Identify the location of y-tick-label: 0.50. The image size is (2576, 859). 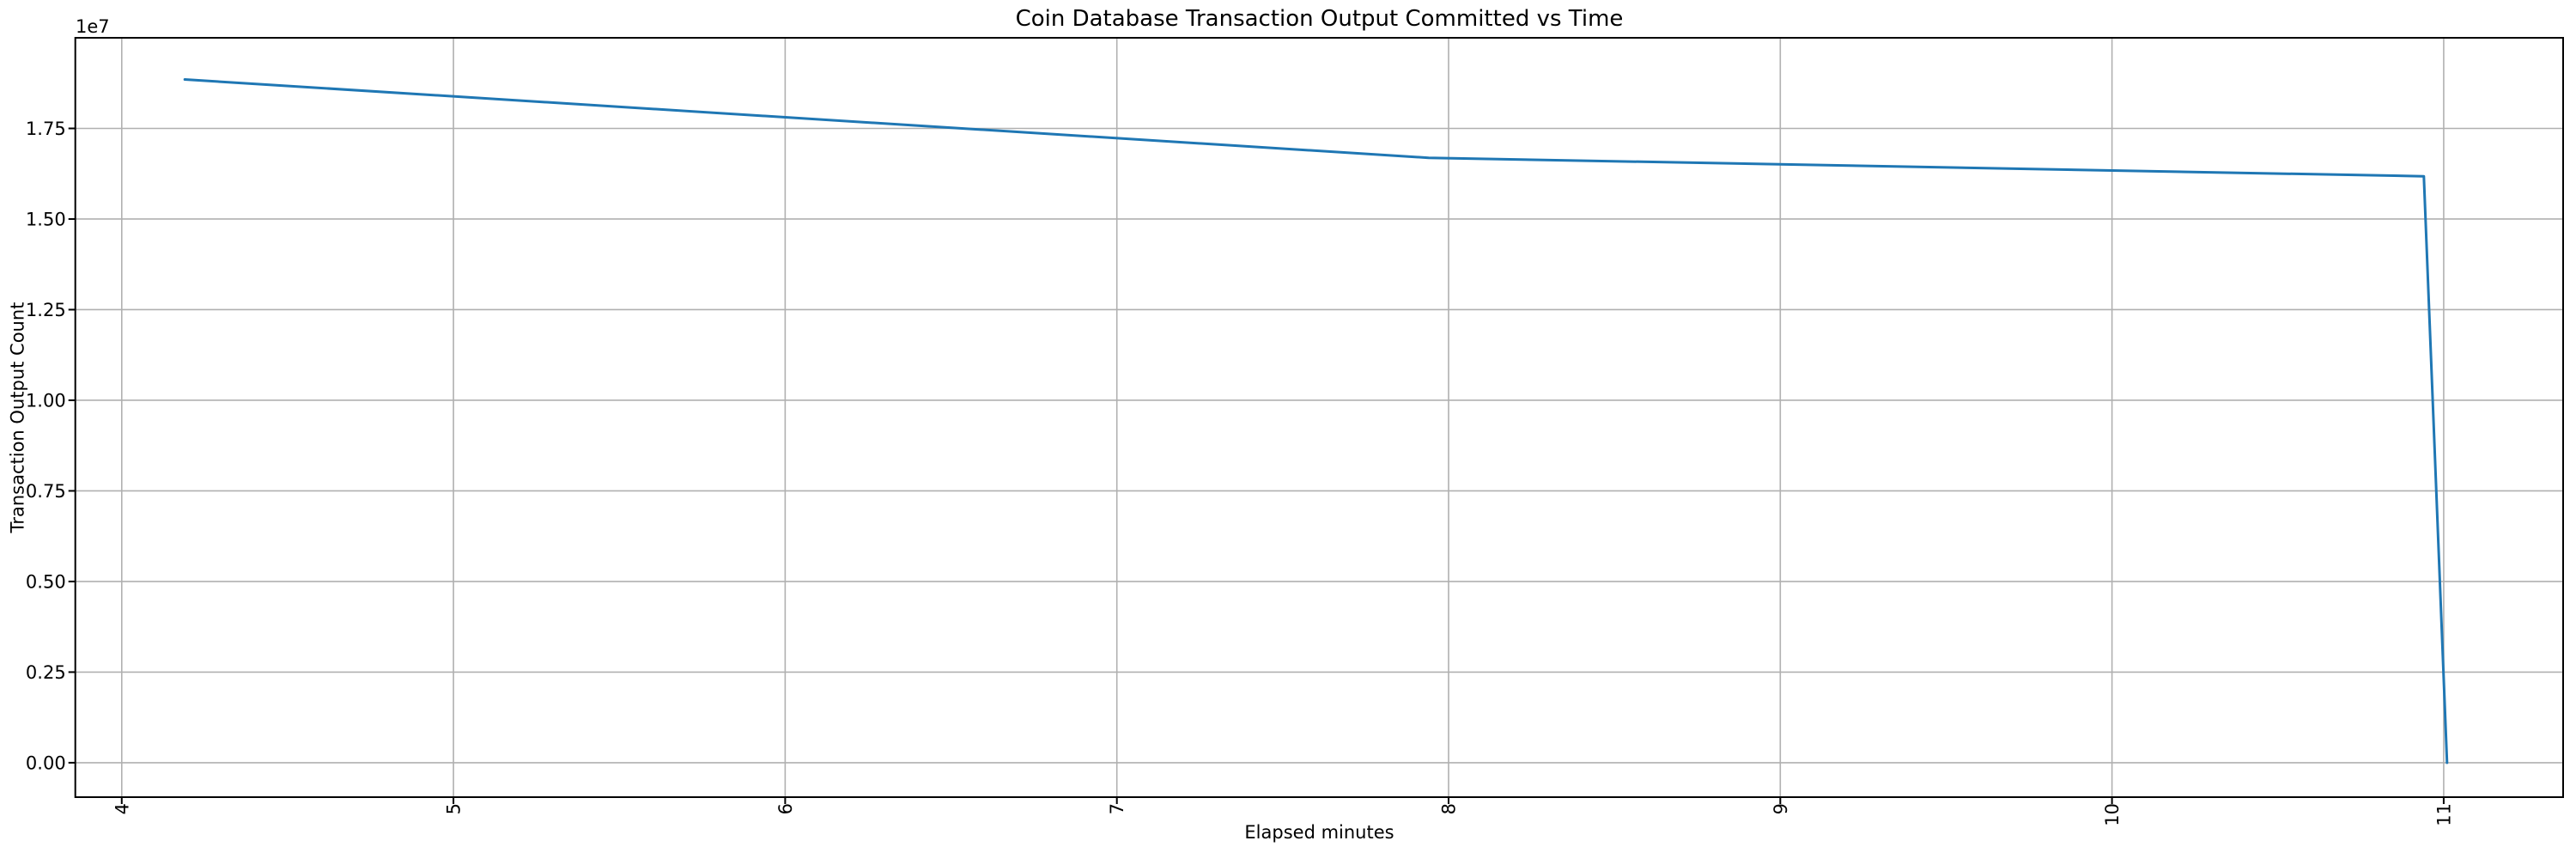
(46, 582).